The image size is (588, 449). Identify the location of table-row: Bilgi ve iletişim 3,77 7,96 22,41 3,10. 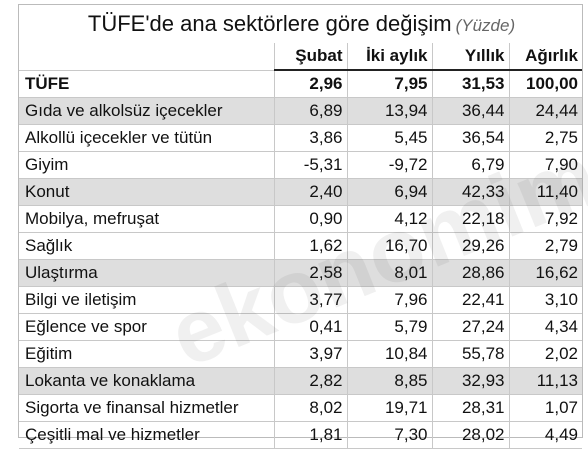
(300, 300).